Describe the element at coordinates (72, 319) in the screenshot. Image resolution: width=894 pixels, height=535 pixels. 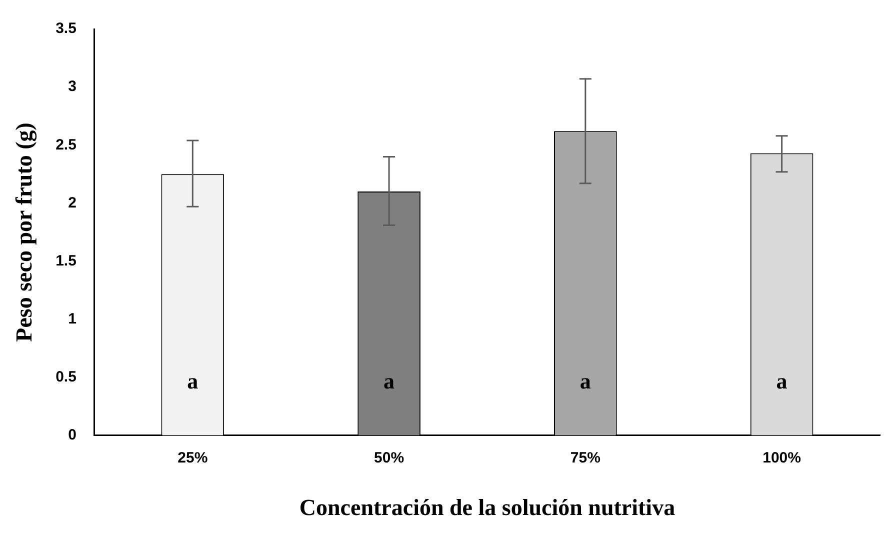
I see `y-tick-label: 1` at that location.